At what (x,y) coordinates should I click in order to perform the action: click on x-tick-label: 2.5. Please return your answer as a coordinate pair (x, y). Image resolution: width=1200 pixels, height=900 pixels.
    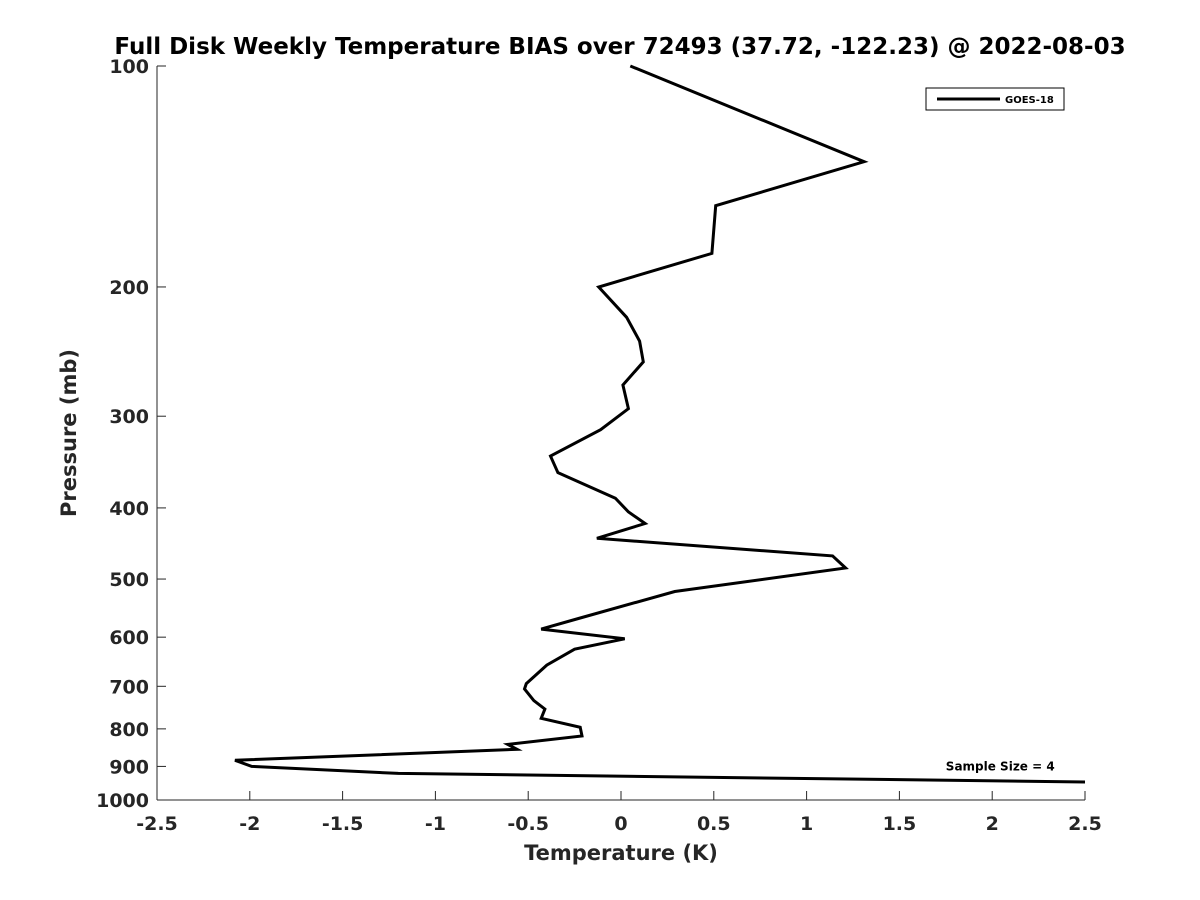
    Looking at the image, I should click on (1085, 824).